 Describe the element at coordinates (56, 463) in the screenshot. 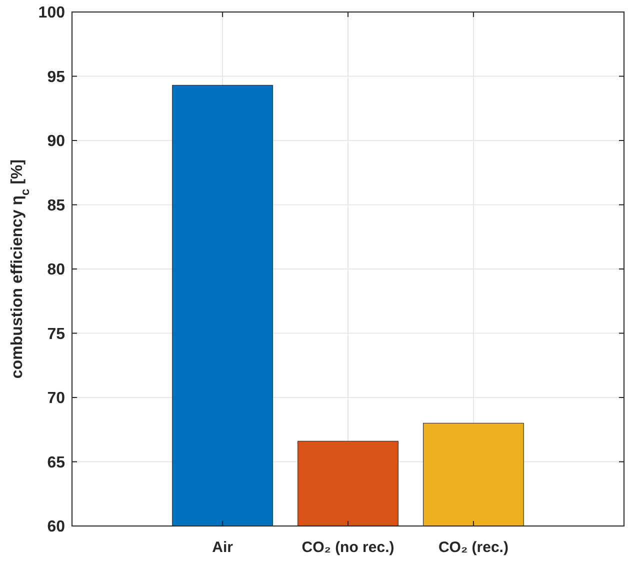

I see `y-tick-label: 65` at that location.